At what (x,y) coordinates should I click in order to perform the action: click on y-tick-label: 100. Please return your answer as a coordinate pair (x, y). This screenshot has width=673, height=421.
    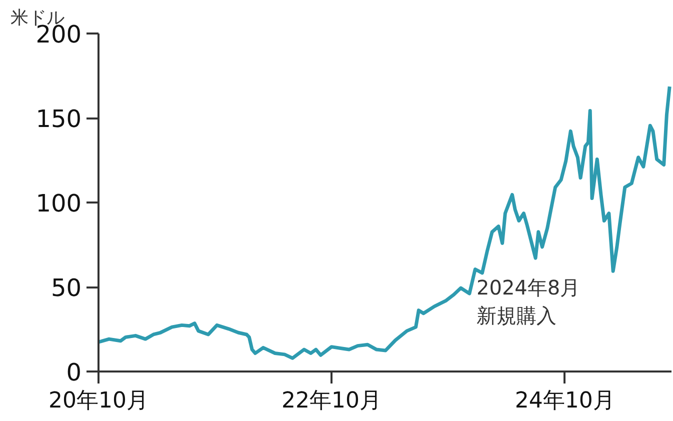
    Looking at the image, I should click on (59, 204).